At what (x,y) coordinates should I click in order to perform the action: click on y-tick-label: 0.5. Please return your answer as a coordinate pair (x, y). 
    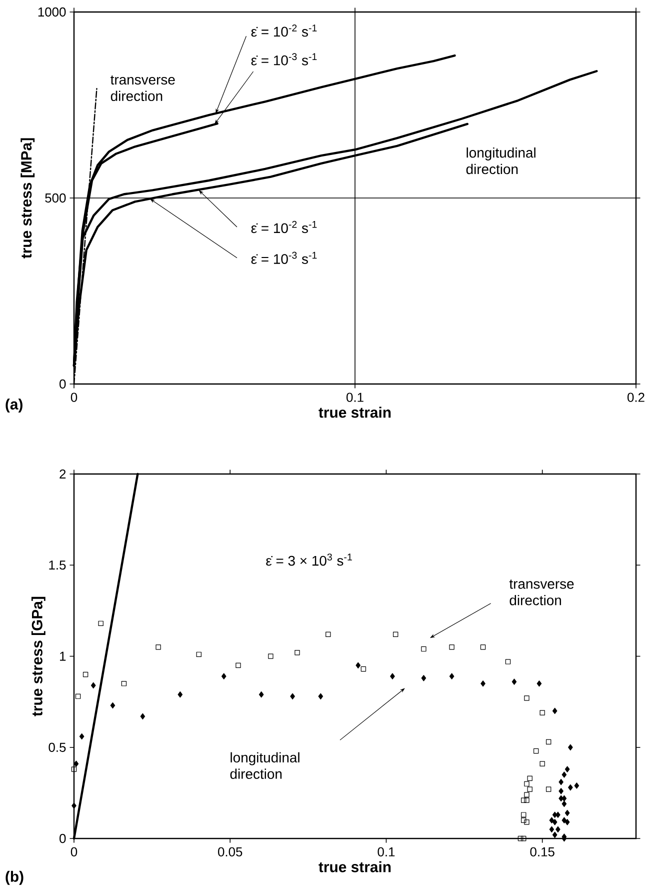
    Looking at the image, I should click on (57, 747).